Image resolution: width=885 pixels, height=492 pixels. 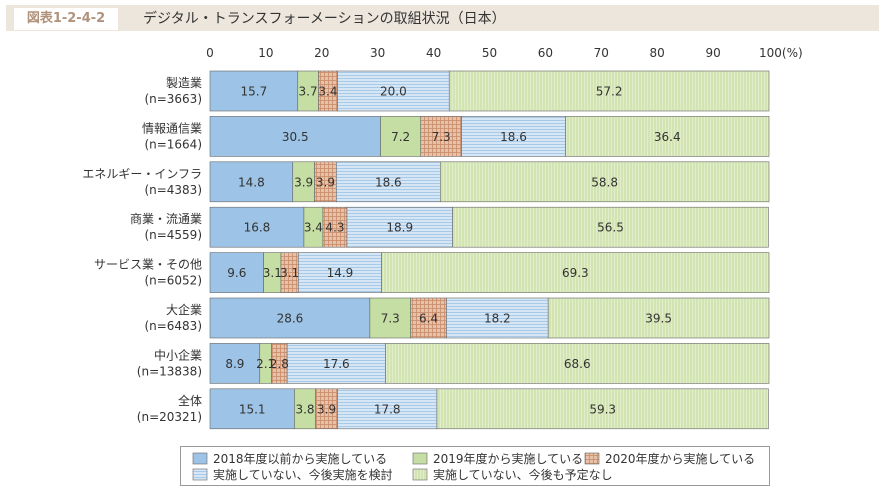 I want to click on data-label: 9.6, so click(x=236, y=273).